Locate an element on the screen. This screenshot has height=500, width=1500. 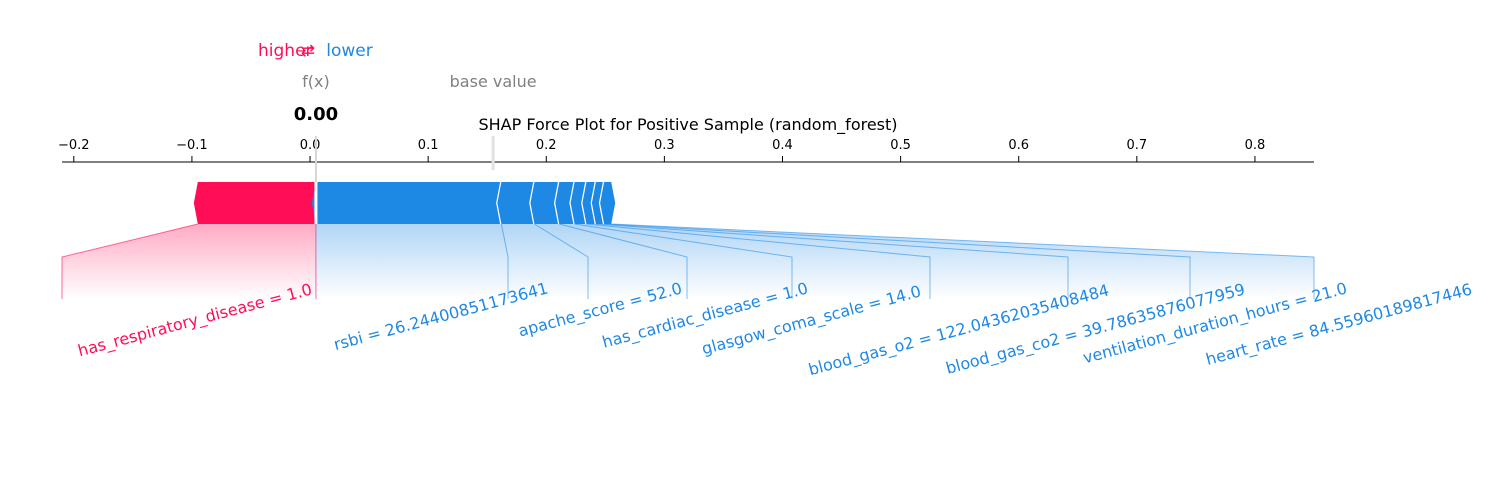
negative-connector-fill is located at coordinates (815, 261).